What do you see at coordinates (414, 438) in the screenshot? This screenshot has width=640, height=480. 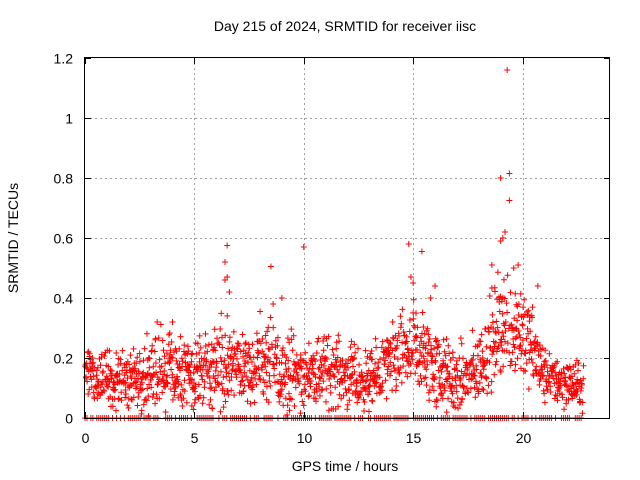 I see `x-tick-label: 15` at bounding box center [414, 438].